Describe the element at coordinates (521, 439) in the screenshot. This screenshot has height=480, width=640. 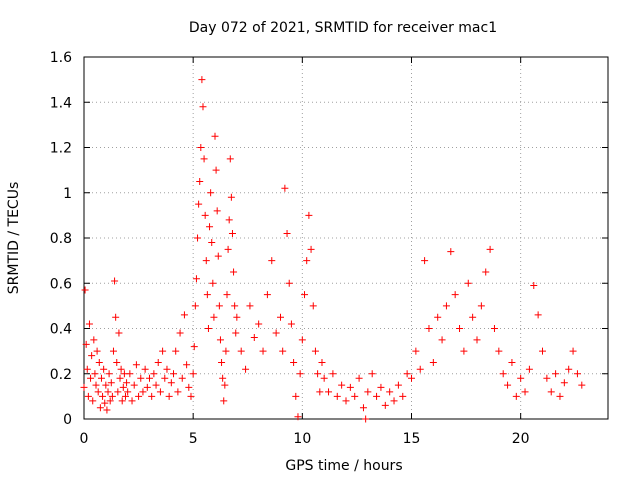
I see `x-tick-label: 20` at that location.